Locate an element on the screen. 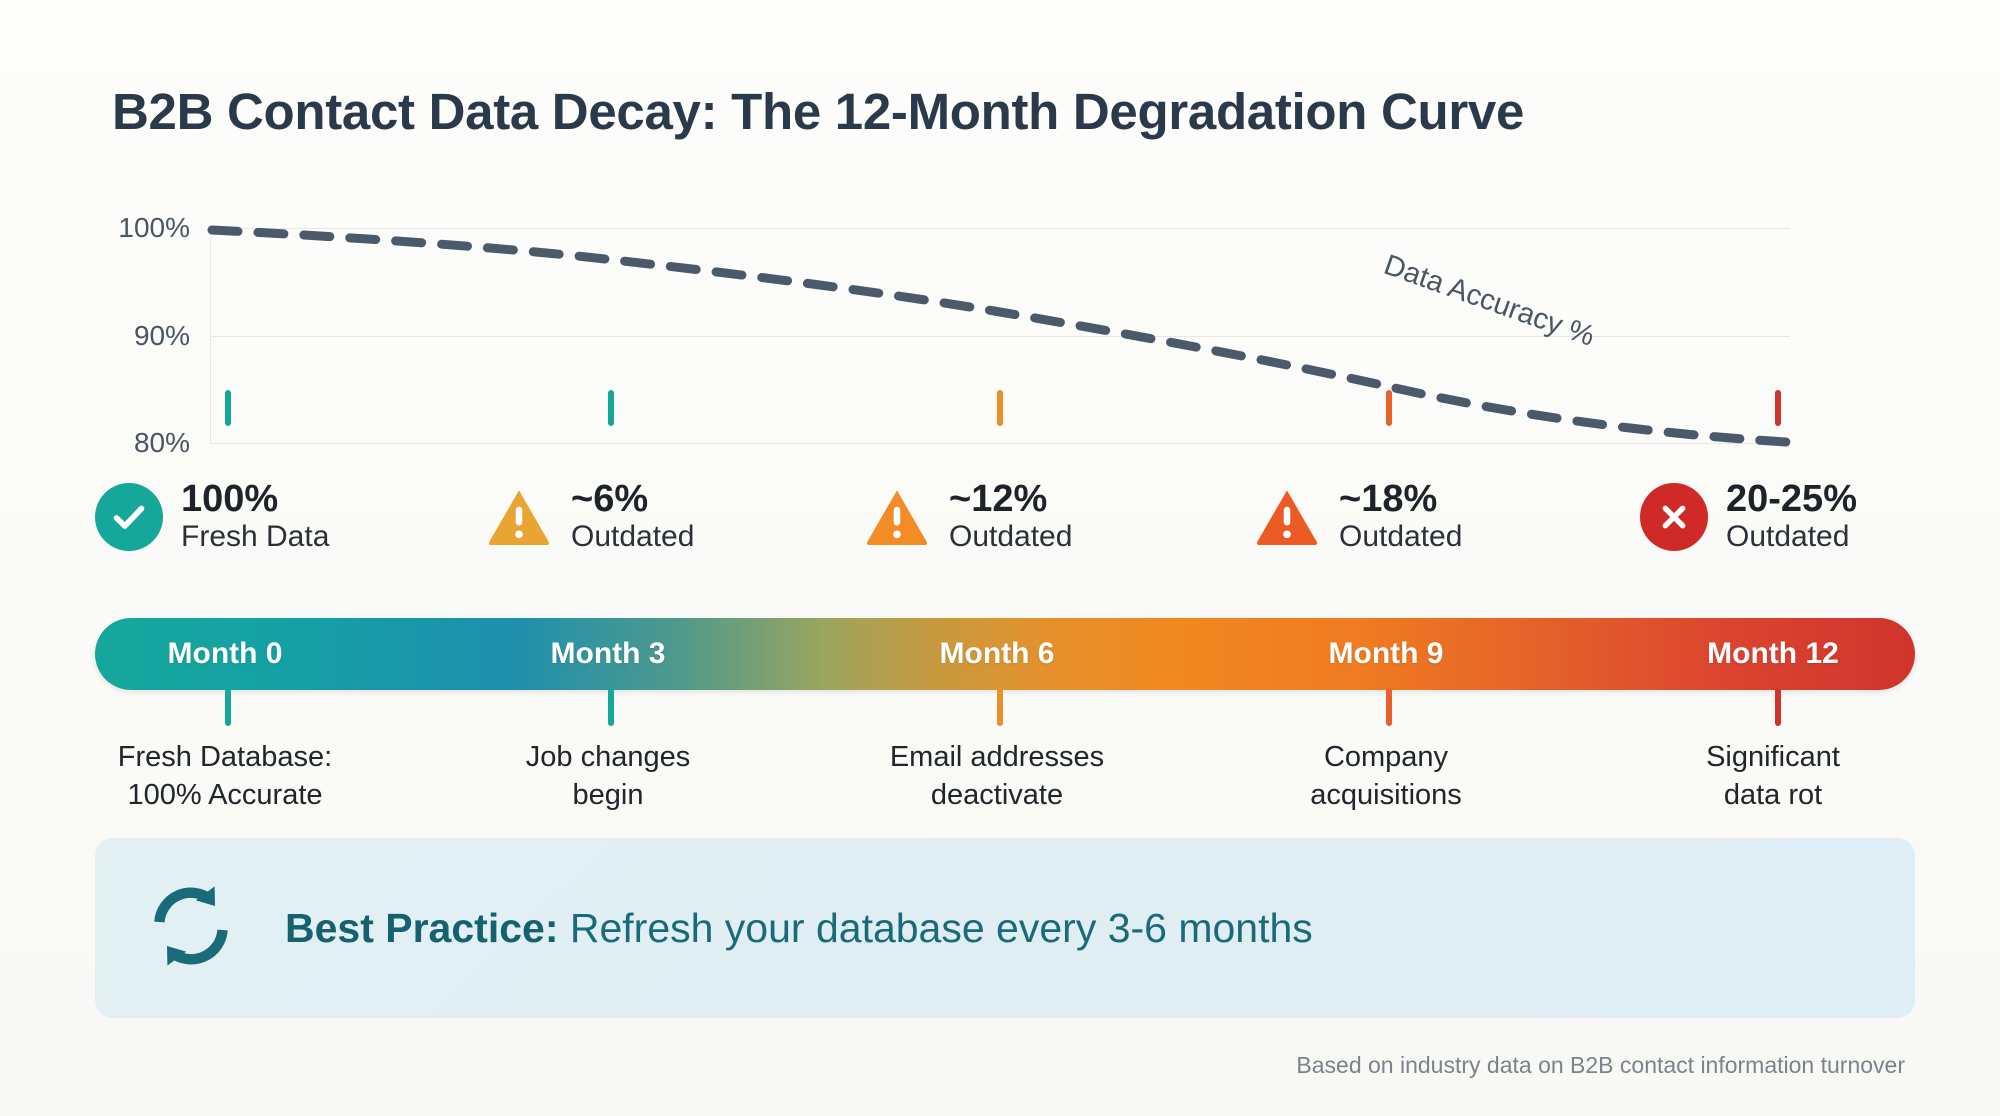 This screenshot has width=2000, height=1116. description-month-6: Email addresses deactivate is located at coordinates (997, 776).